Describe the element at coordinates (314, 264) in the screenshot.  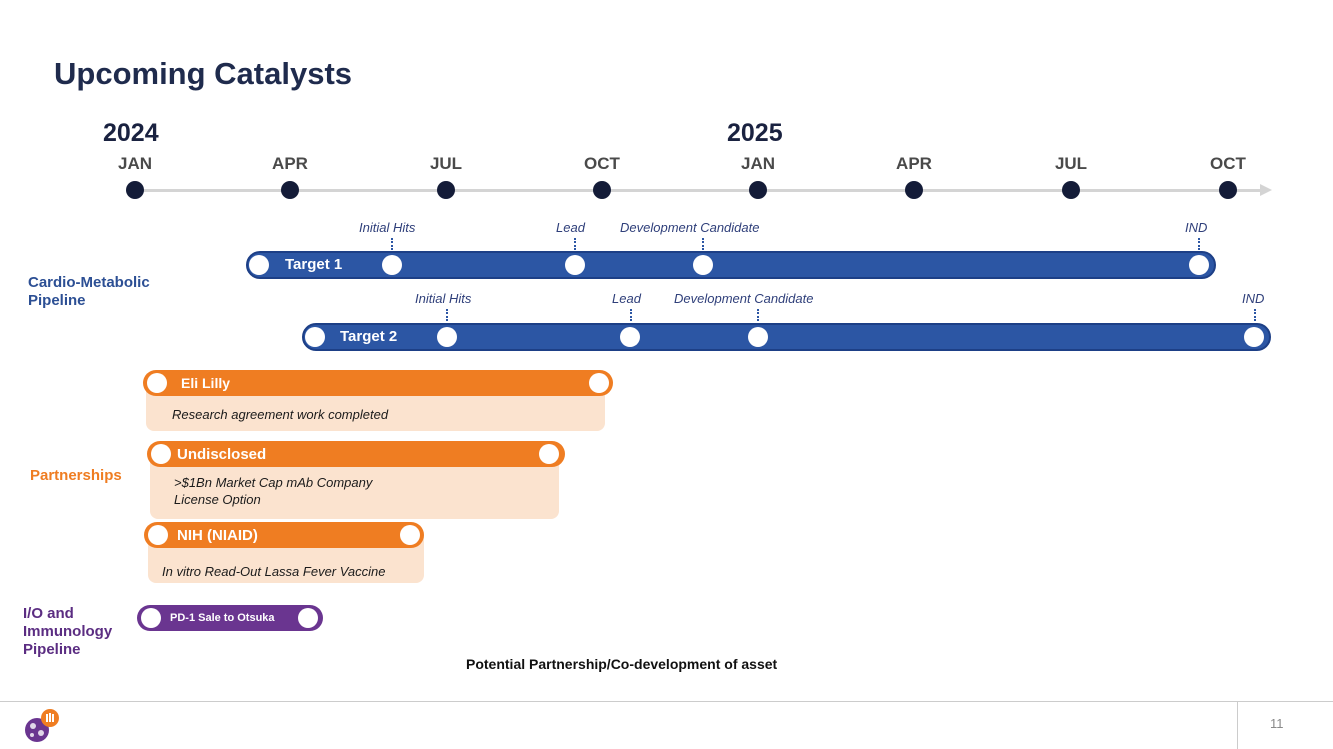
I see `target-1-label: Target 1` at that location.